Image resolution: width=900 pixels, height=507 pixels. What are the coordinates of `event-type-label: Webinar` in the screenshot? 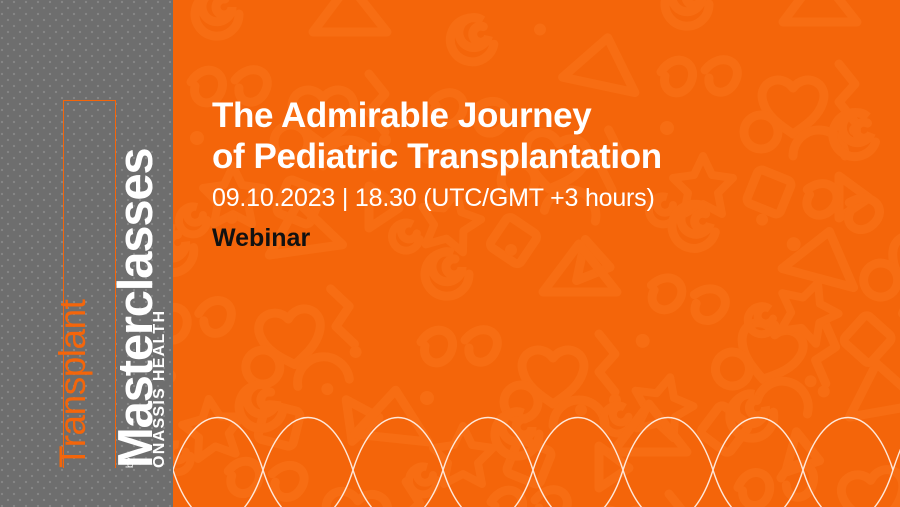 It's located at (261, 238).